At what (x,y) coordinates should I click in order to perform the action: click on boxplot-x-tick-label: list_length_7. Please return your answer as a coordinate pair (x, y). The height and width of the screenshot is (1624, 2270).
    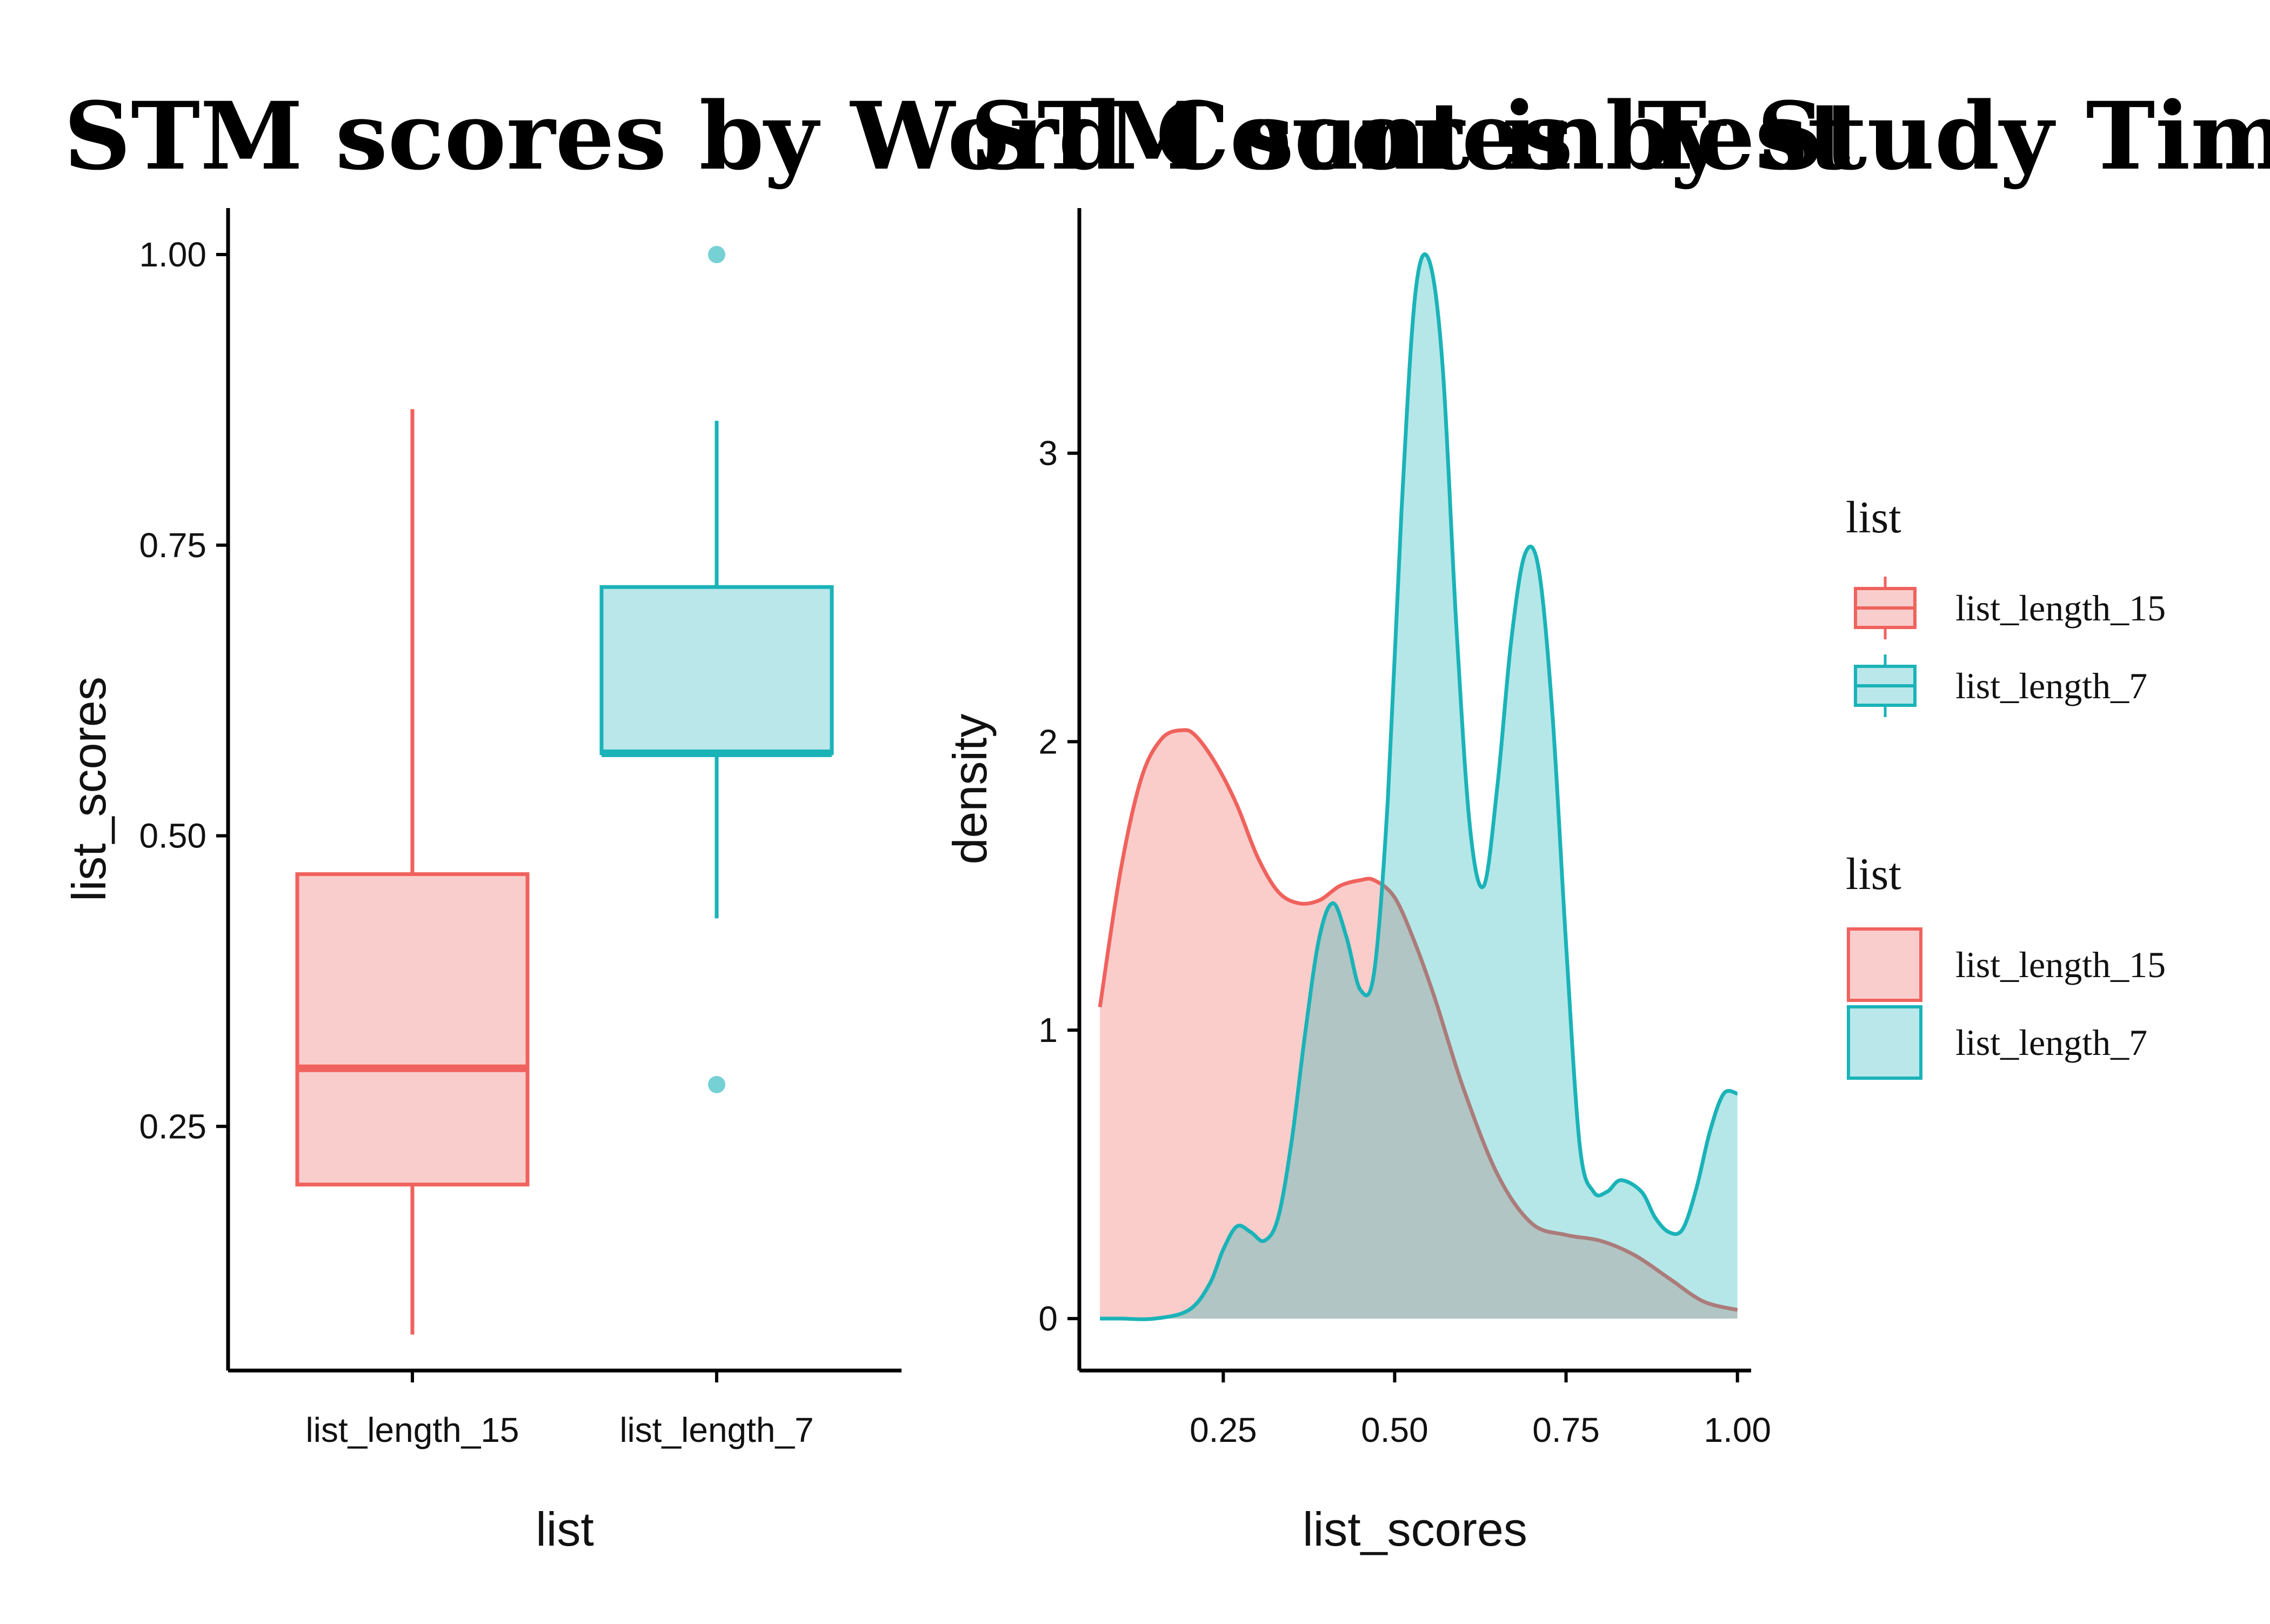
    Looking at the image, I should click on (716, 1430).